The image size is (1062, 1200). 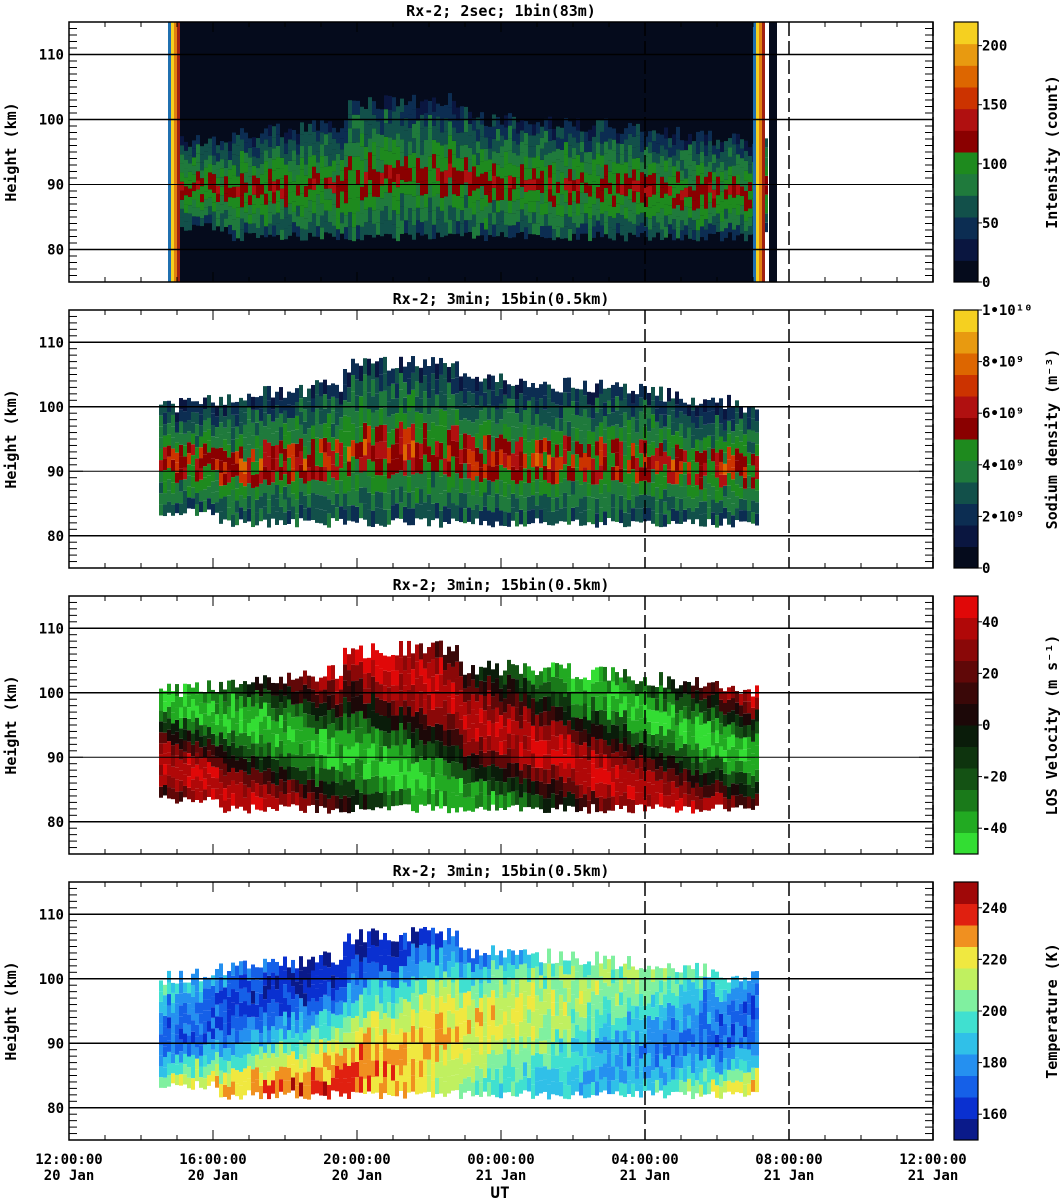 I want to click on colorbar-tick-label: 50, so click(x=990, y=224).